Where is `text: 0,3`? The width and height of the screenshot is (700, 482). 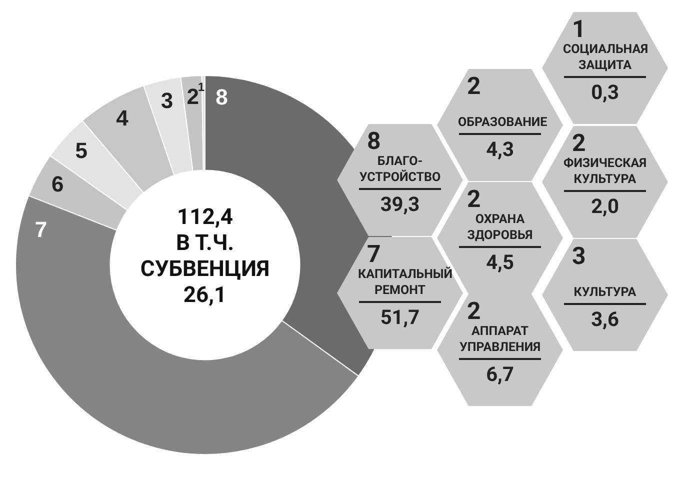
text: 0,3 is located at coordinates (605, 92).